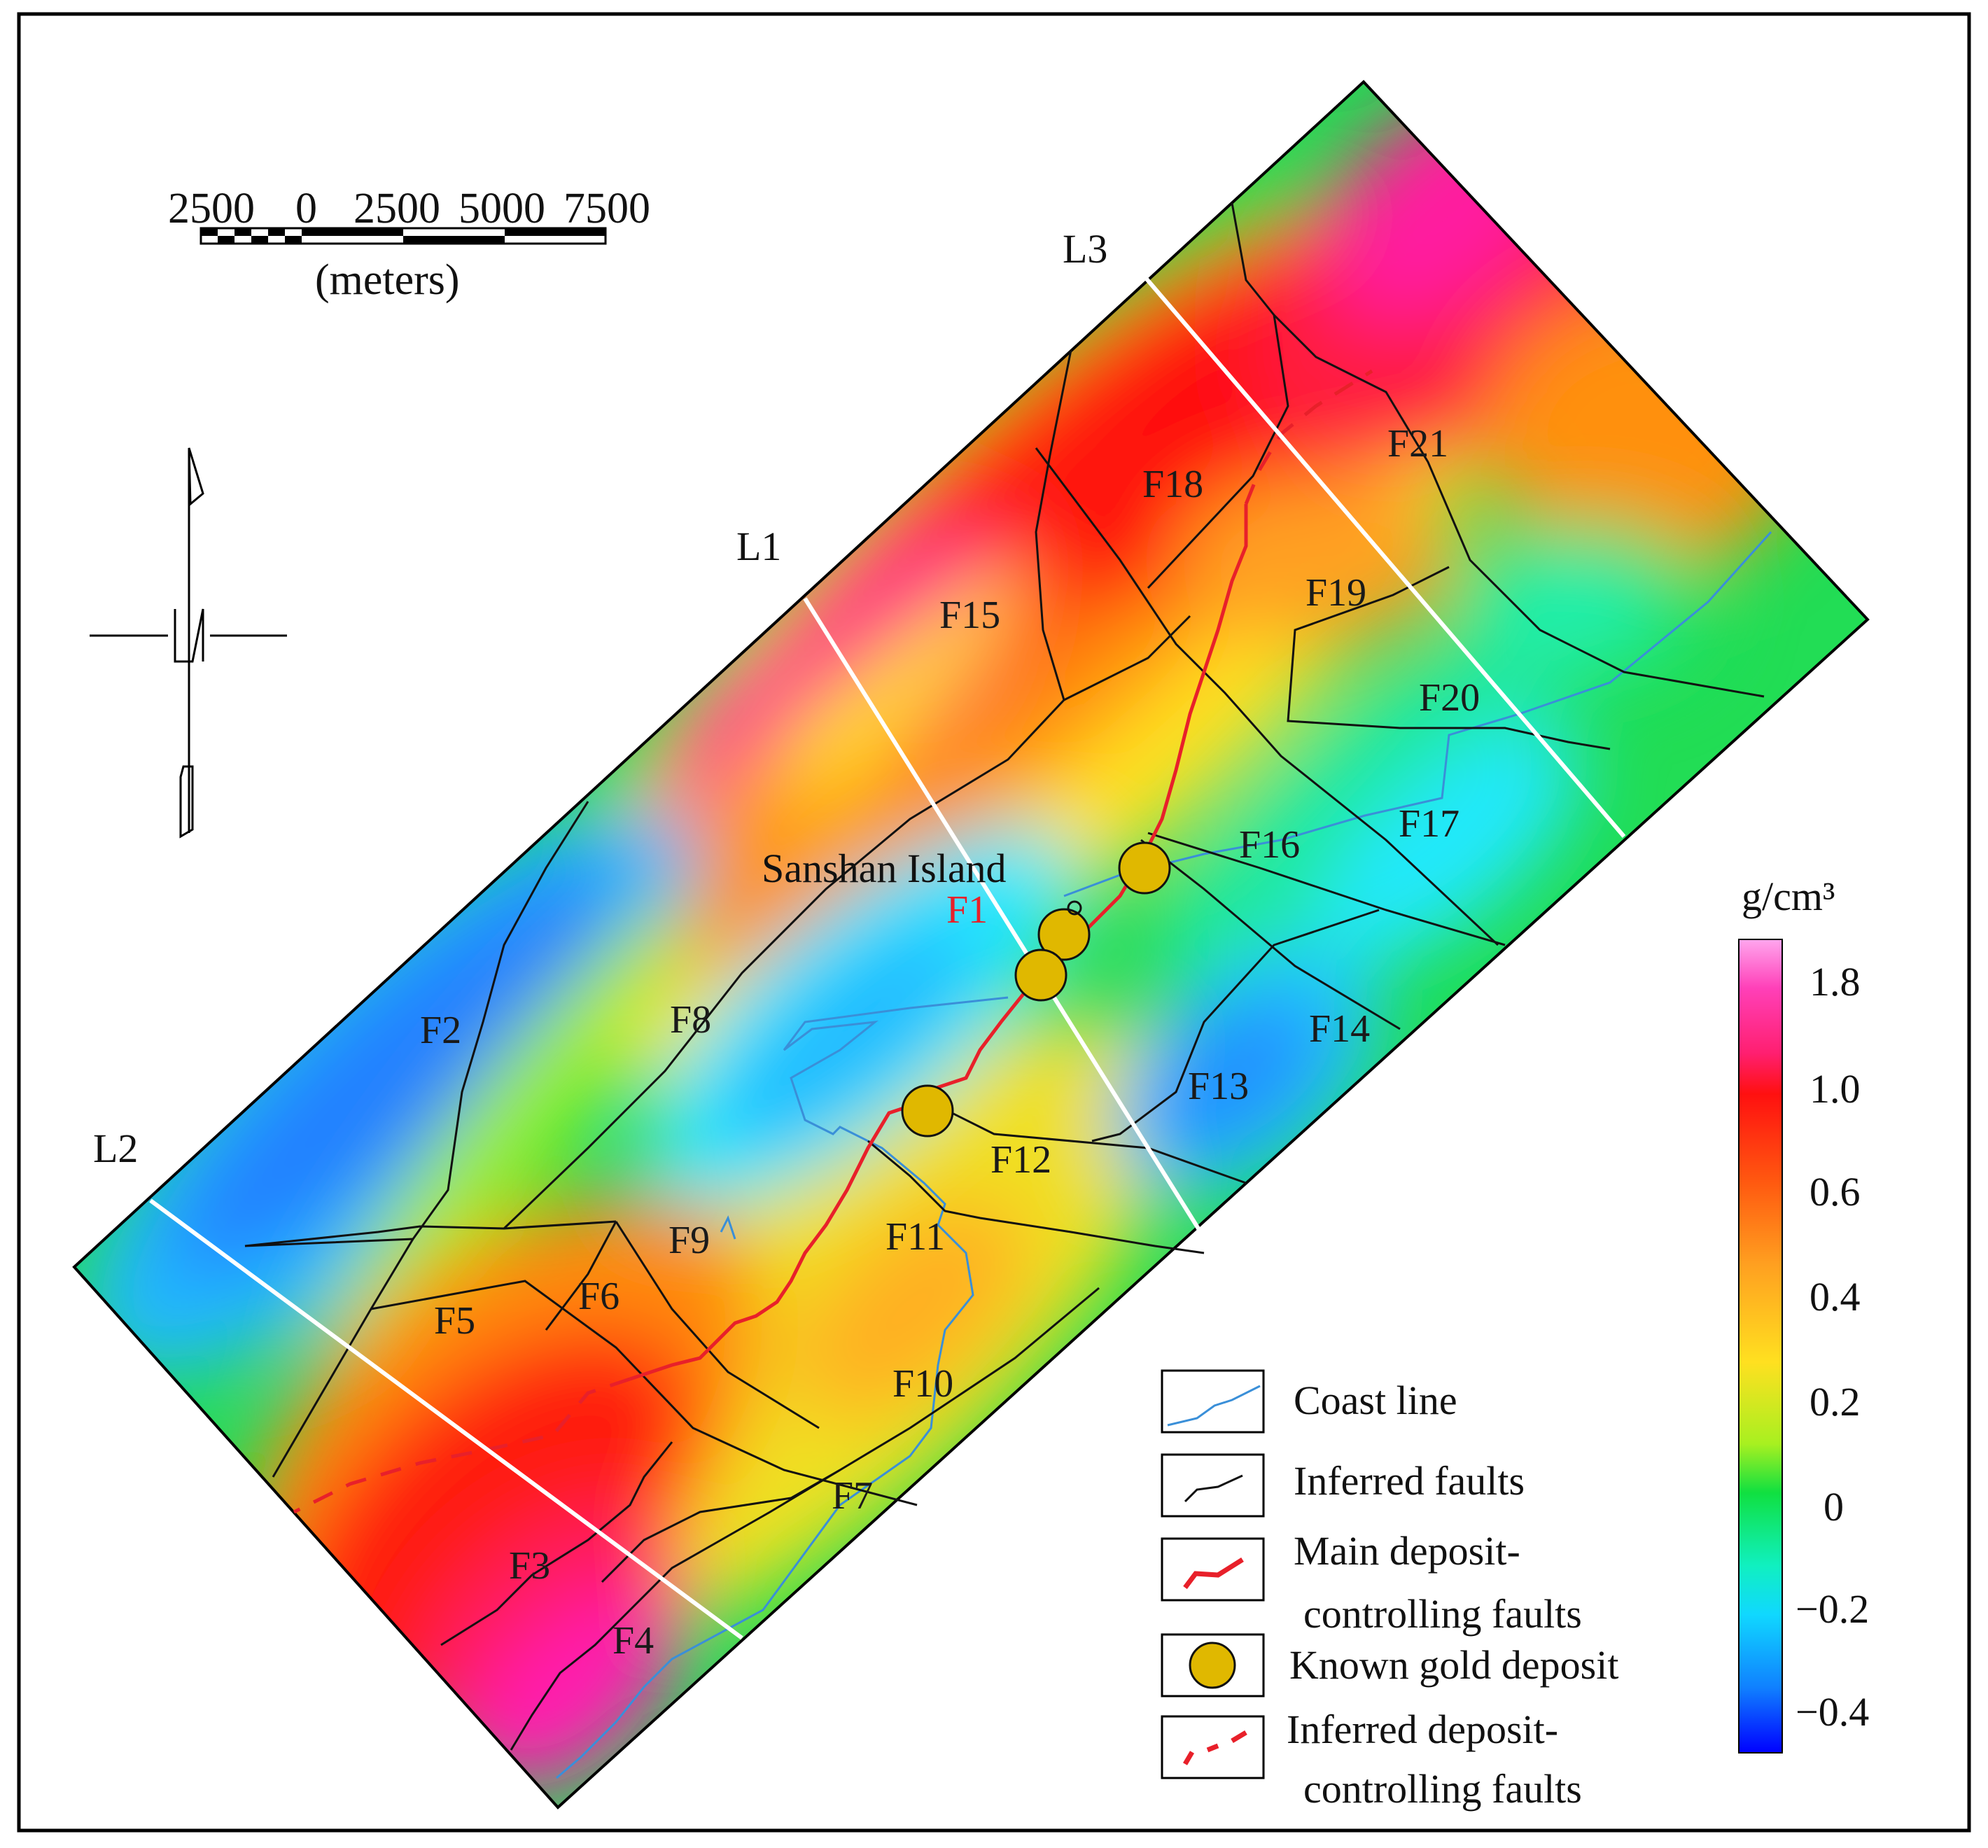 The height and width of the screenshot is (1848, 1988). What do you see at coordinates (967, 910) in the screenshot?
I see `fault-label: F1` at bounding box center [967, 910].